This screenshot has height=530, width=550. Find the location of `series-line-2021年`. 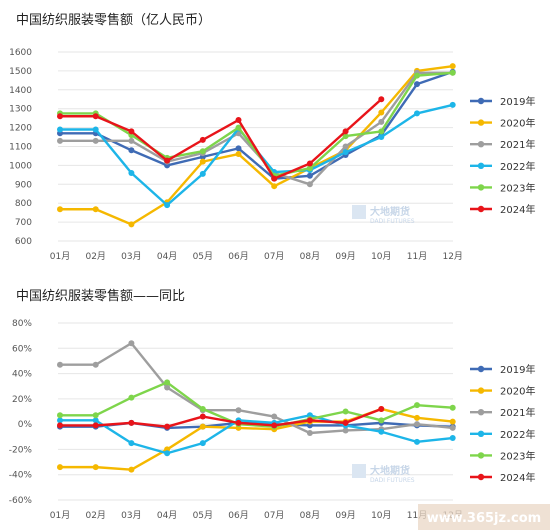

series-line-2021年 is located at coordinates (256, 388).